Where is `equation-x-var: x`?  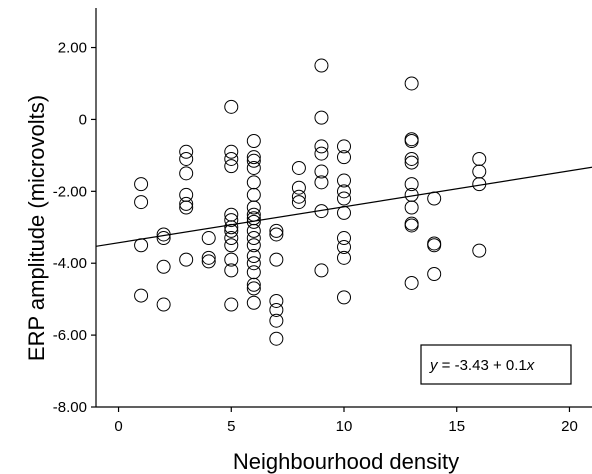 equation-x-var: x is located at coordinates (530, 365).